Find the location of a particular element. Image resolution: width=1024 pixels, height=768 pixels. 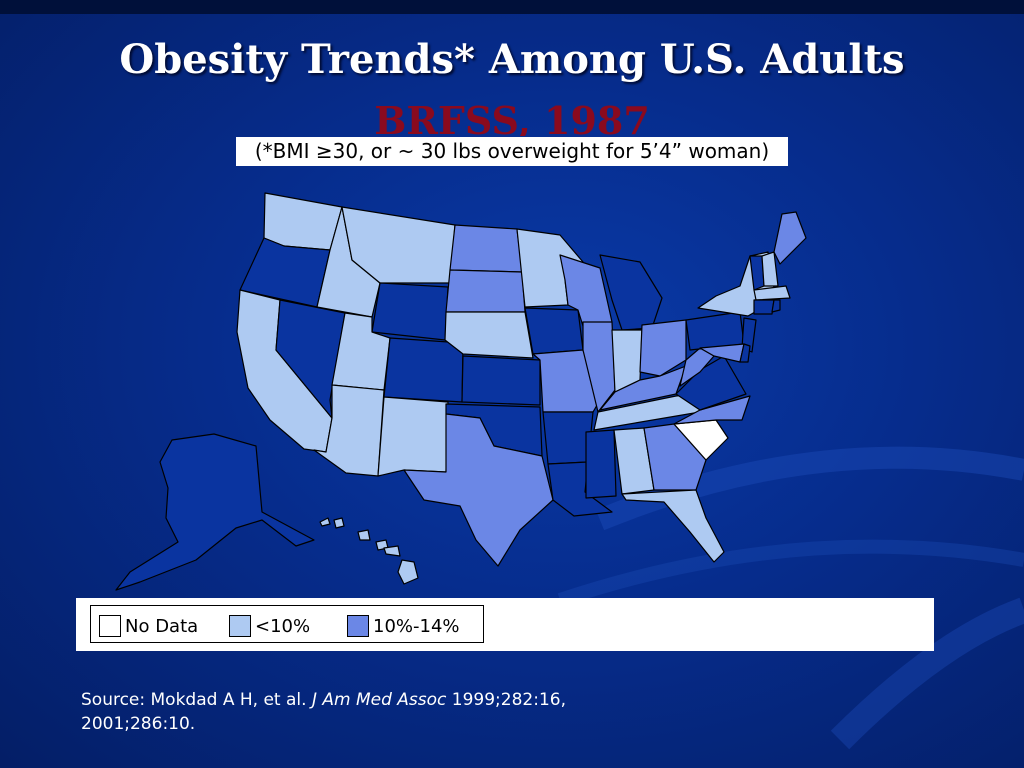

legend-swatch-lt10 is located at coordinates (240, 626).